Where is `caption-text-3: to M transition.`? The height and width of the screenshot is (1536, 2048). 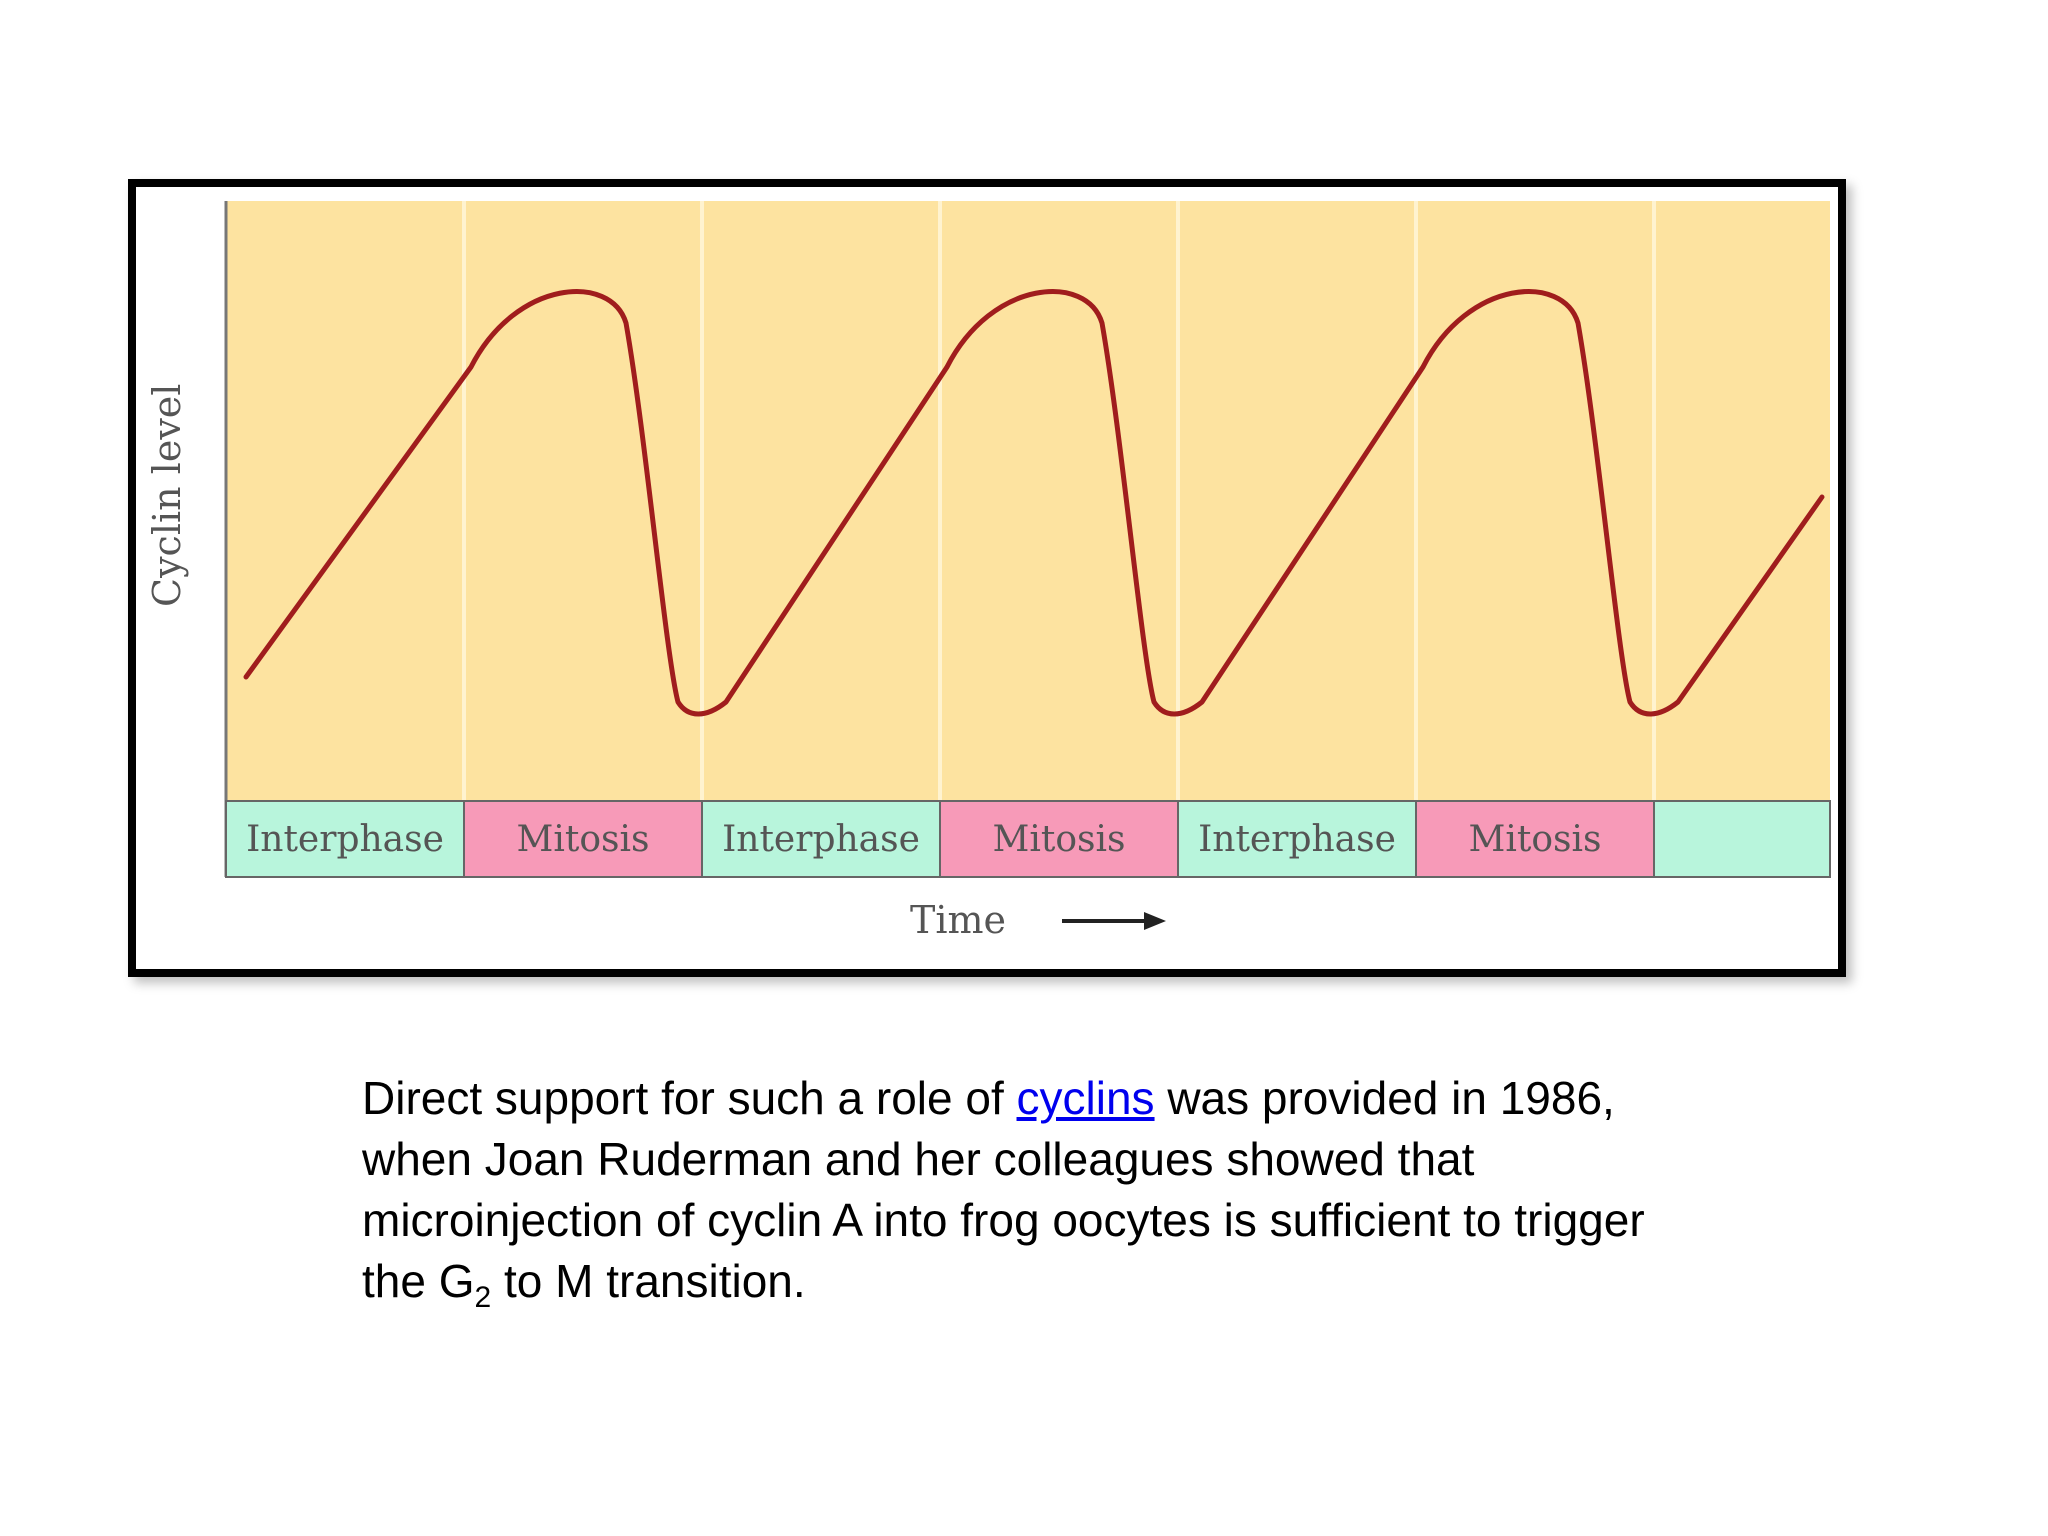
caption-text-3: to M transition. is located at coordinates (648, 1281).